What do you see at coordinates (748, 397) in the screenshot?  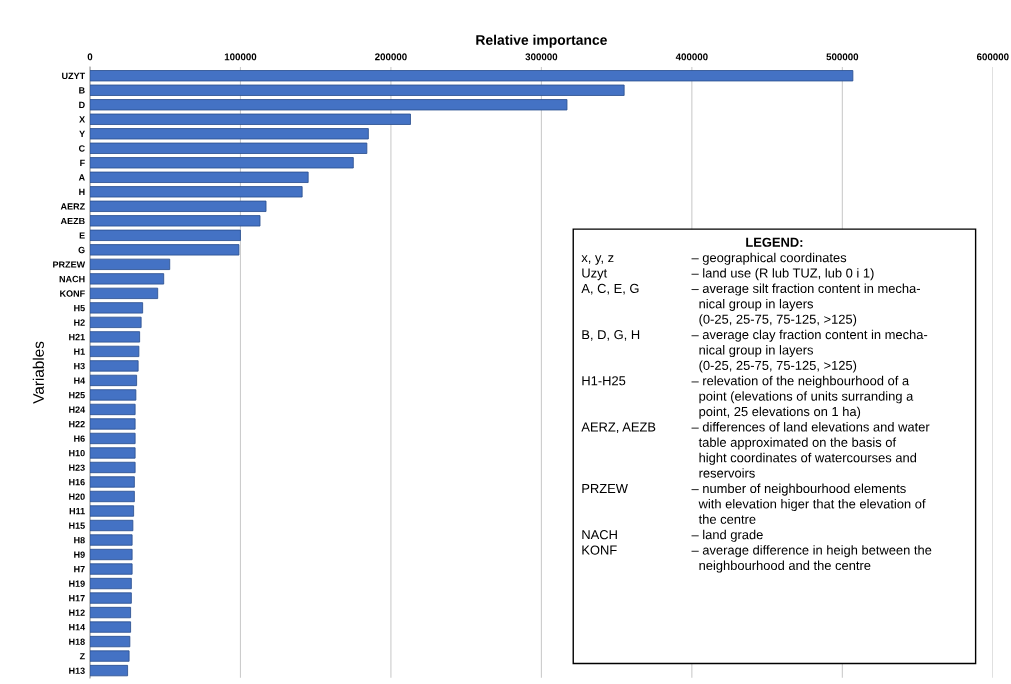 I see `text: H1-H25 – relevation of the neighbourhood of a point (elevations of units surranding a point, 25 elevations on 1 ha)` at bounding box center [748, 397].